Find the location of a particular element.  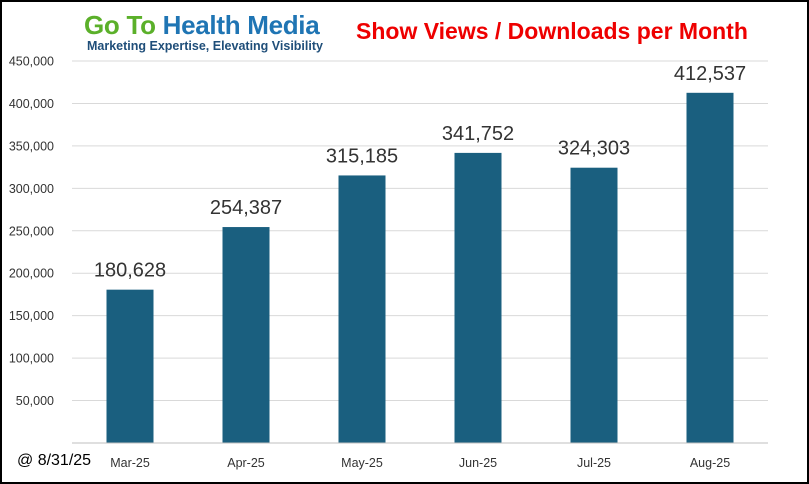

bar-data-label: 412,537 is located at coordinates (710, 74).